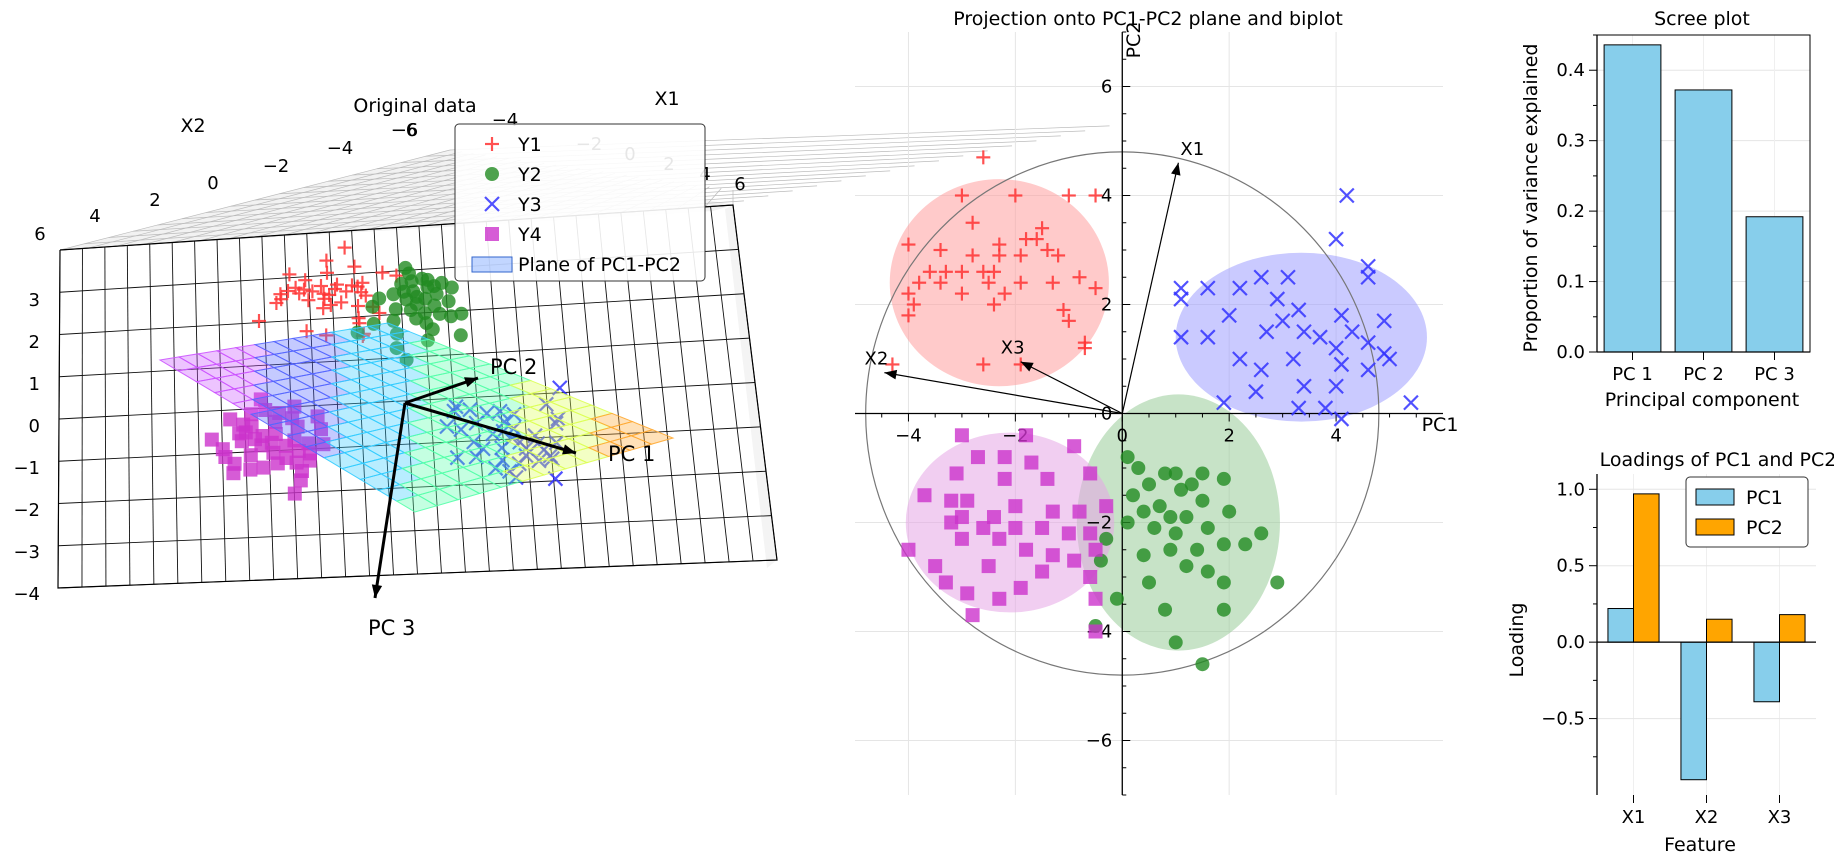 The width and height of the screenshot is (1834, 861). Describe the element at coordinates (1071, 388) in the screenshot. I see `vector-X3` at that location.